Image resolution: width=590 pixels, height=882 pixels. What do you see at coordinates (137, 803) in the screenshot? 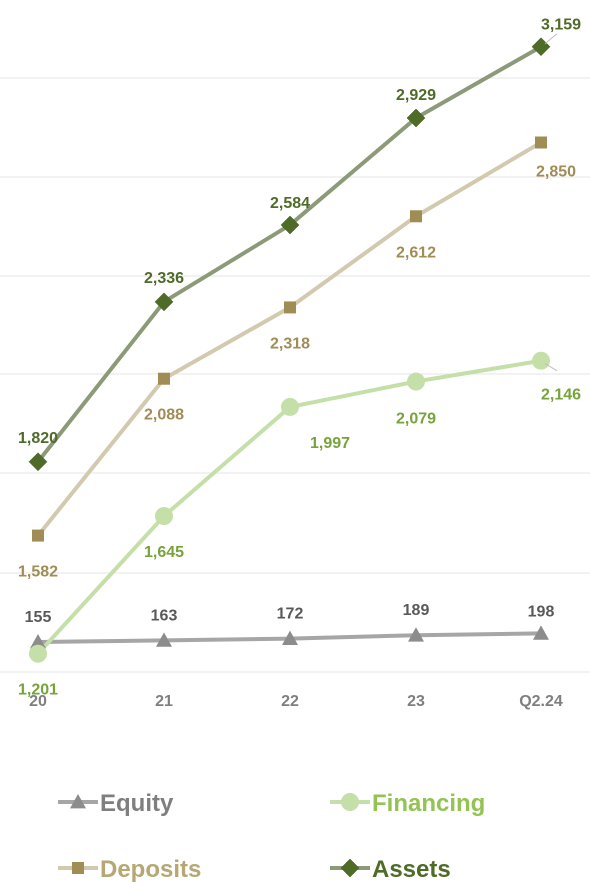
I see `legend-label-equity: Equity` at bounding box center [137, 803].